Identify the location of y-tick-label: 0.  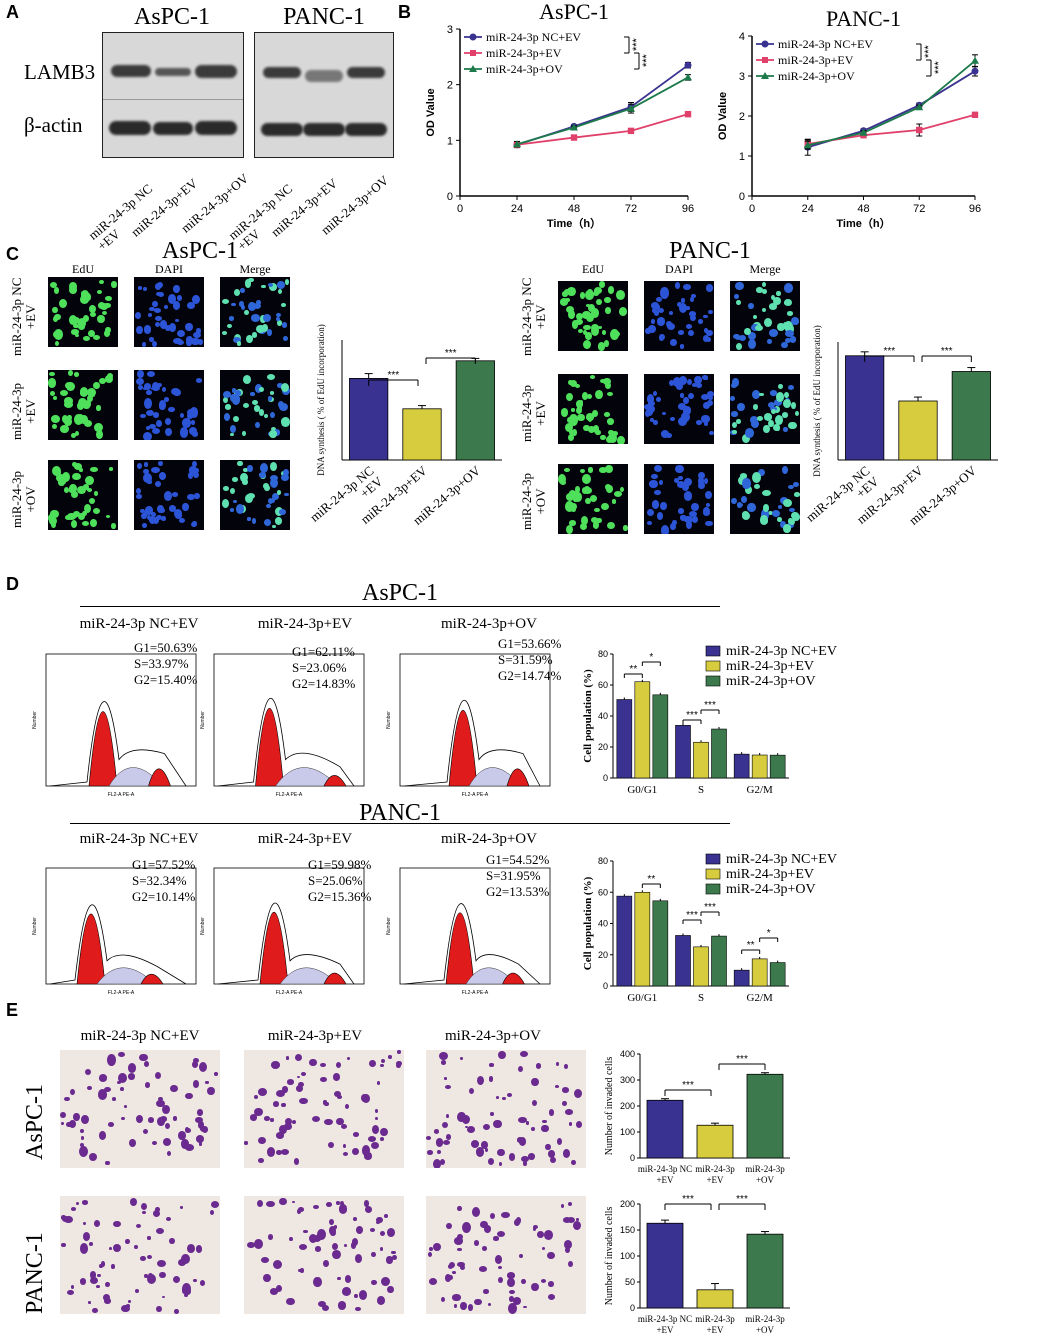
(605, 778).